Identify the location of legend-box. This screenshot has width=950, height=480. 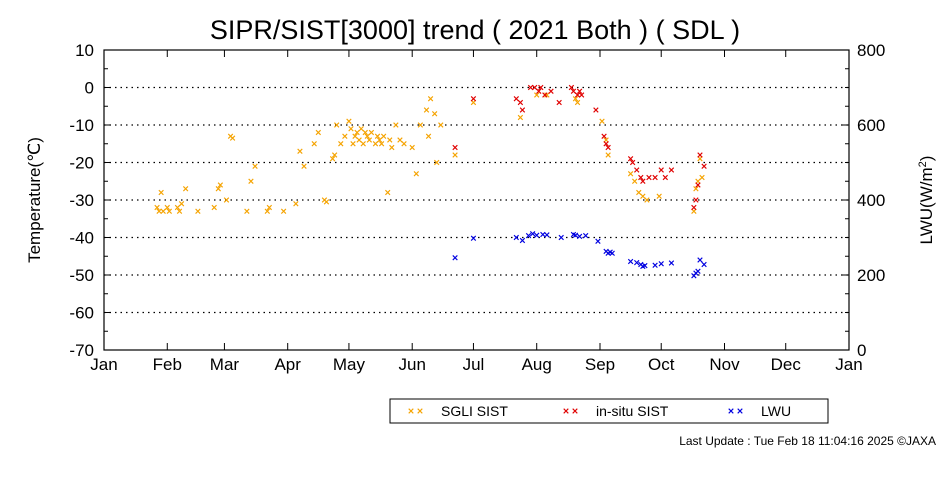
(609, 411).